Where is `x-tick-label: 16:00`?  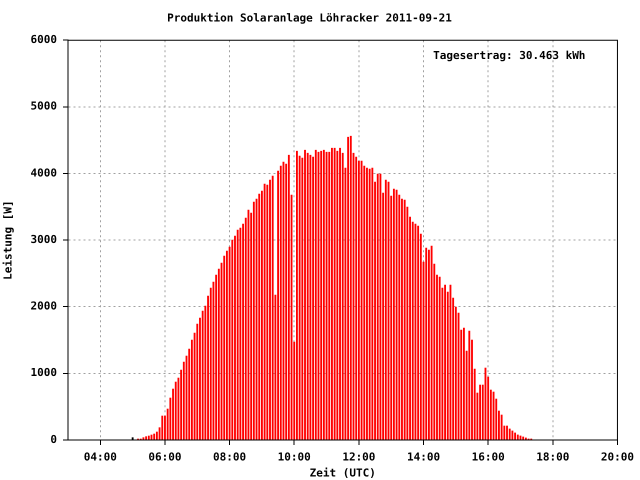 x-tick-label: 16:00 is located at coordinates (488, 457).